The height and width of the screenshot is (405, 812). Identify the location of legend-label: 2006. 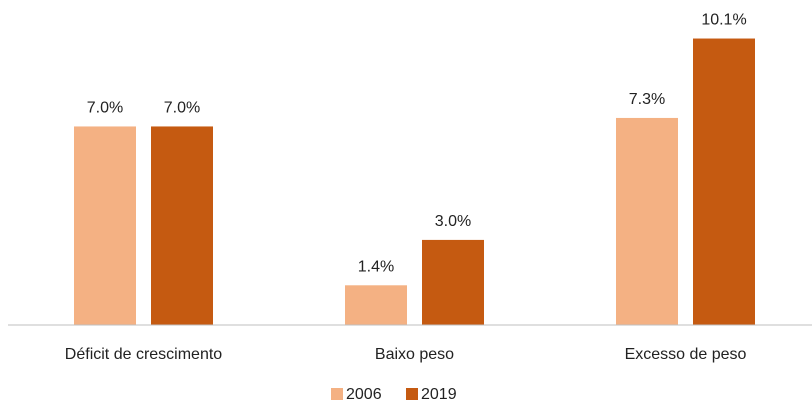
(364, 394).